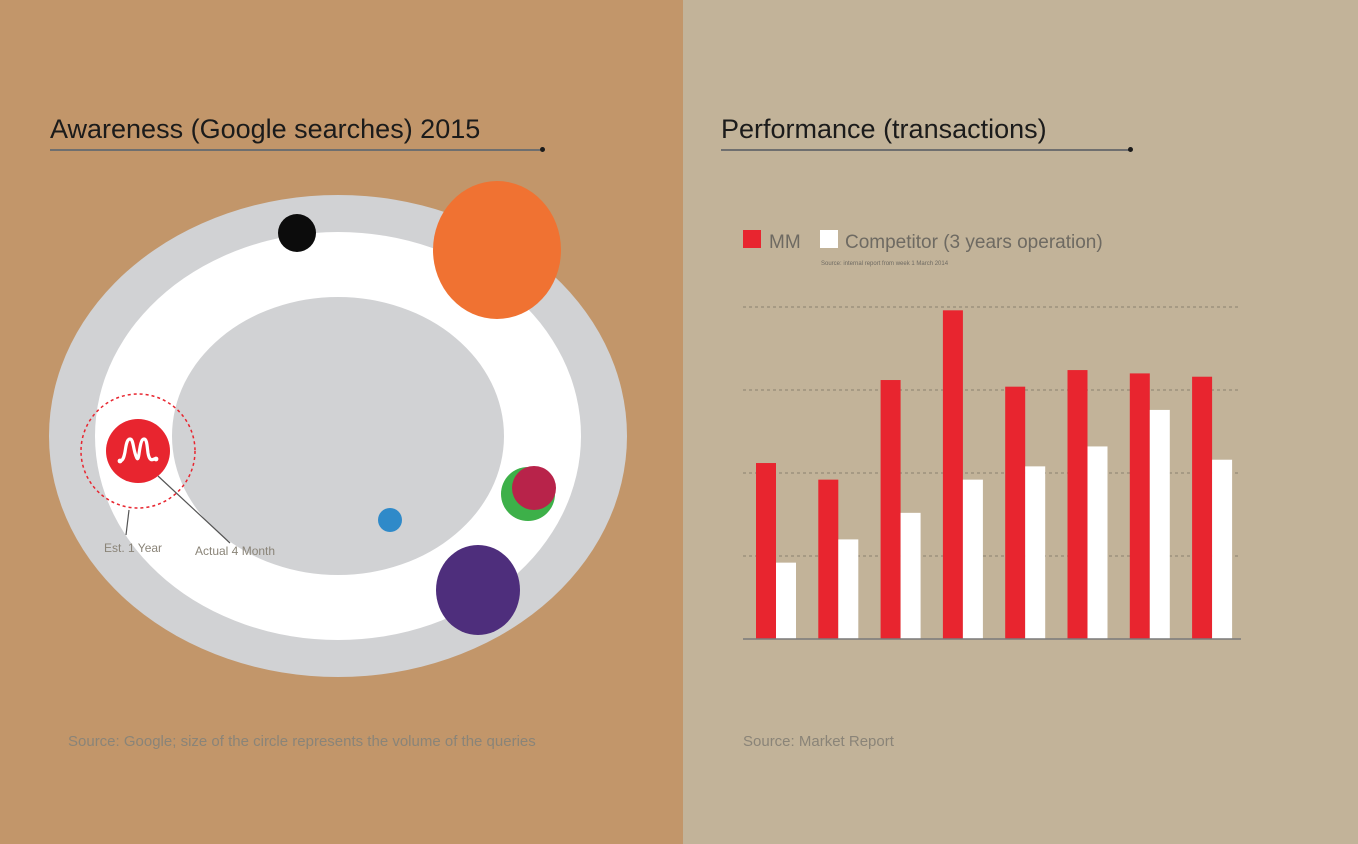 The height and width of the screenshot is (844, 1358). I want to click on awareness-title: Awareness (Google searches) 2015, so click(265, 129).